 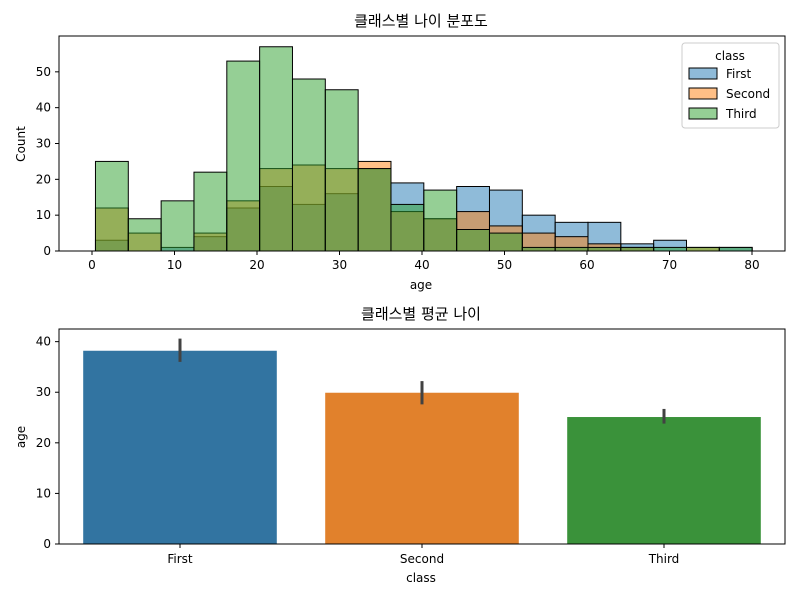 I want to click on hist-xtick-label: 50, so click(x=504, y=265).